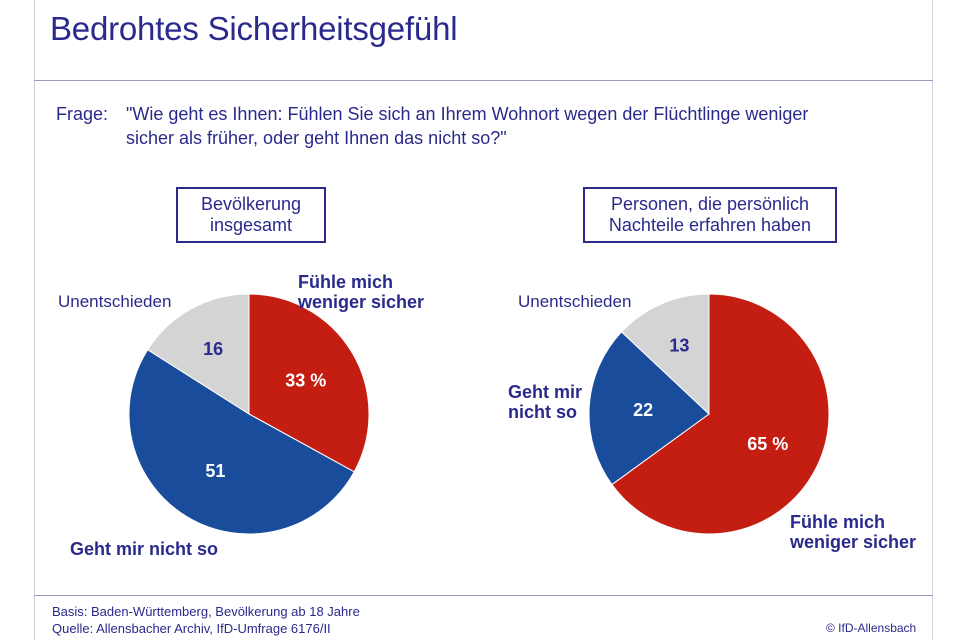 This screenshot has width=960, height=640. I want to click on frame-right-border, so click(932, 320).